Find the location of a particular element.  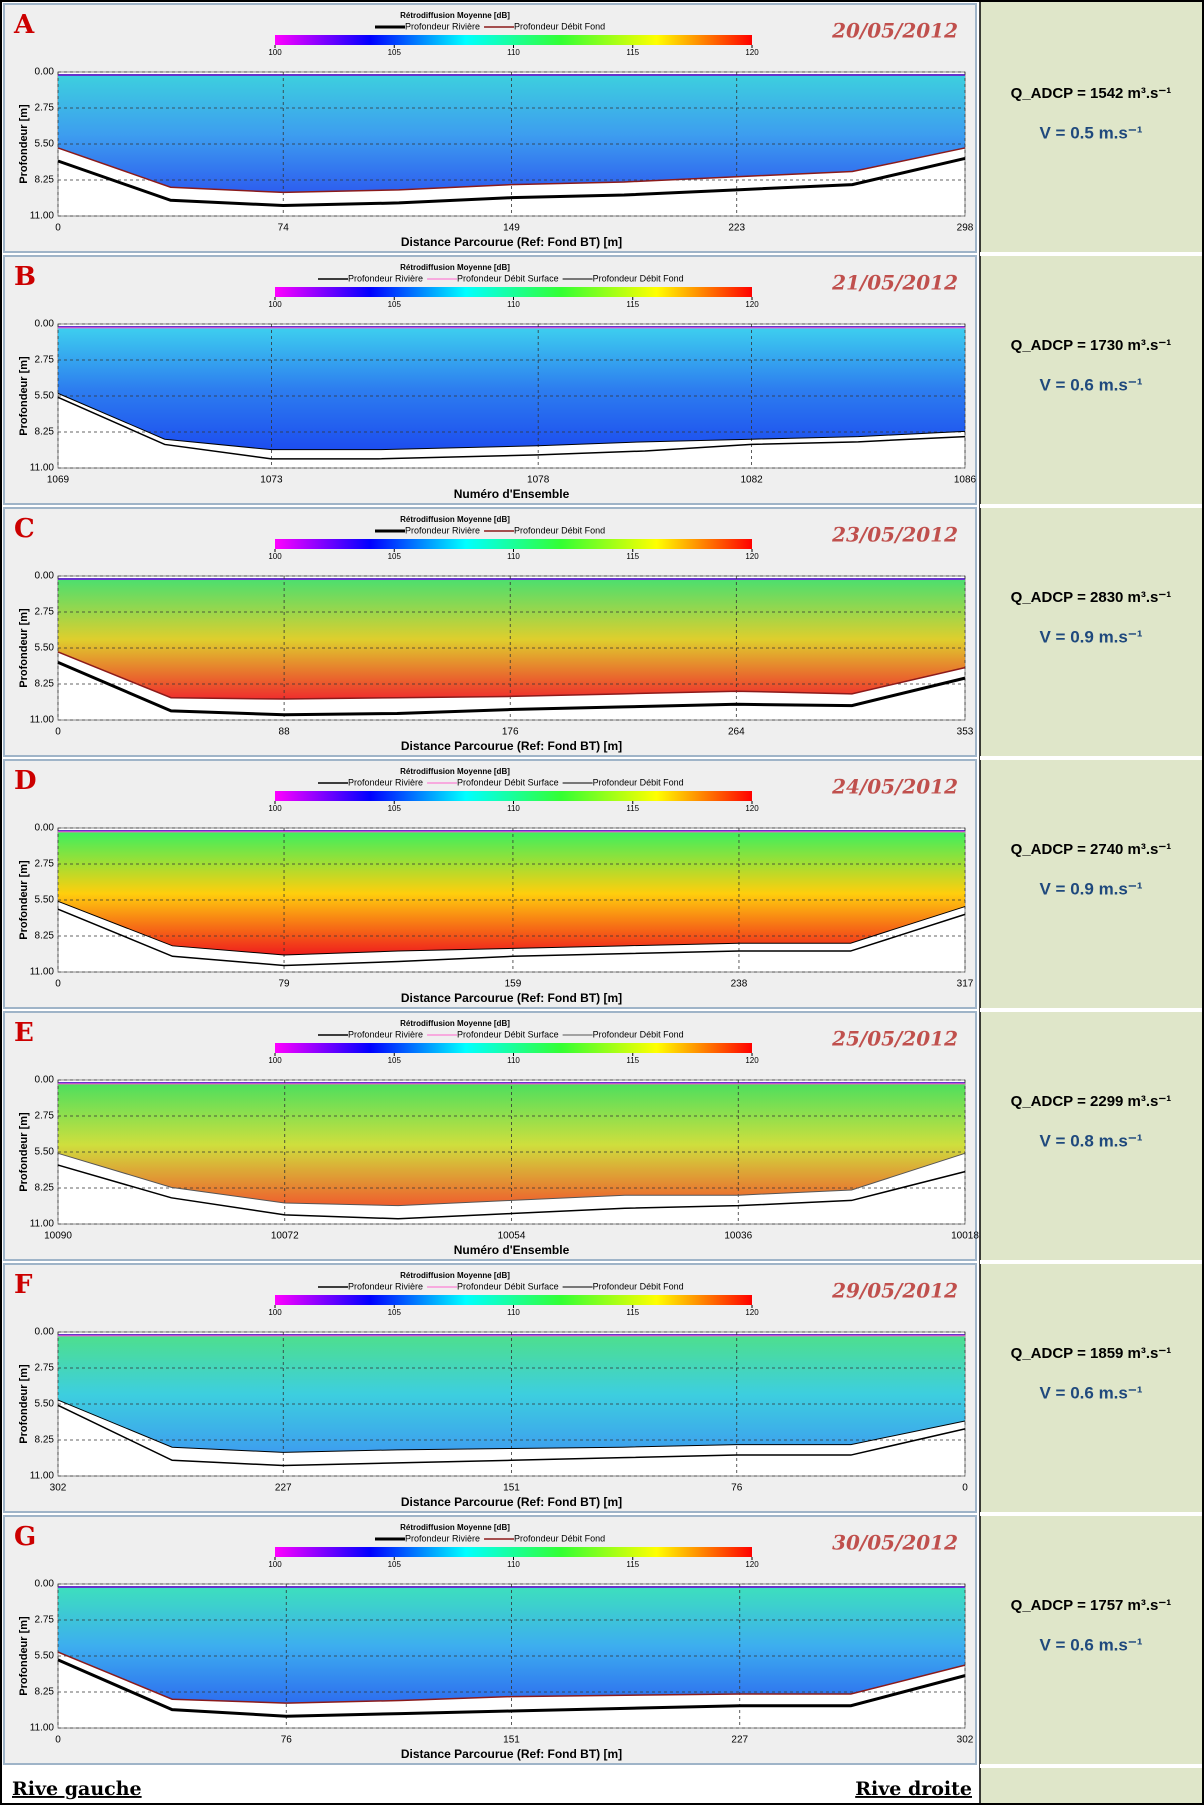

panel-date: 30/05/2012 is located at coordinates (895, 1543).